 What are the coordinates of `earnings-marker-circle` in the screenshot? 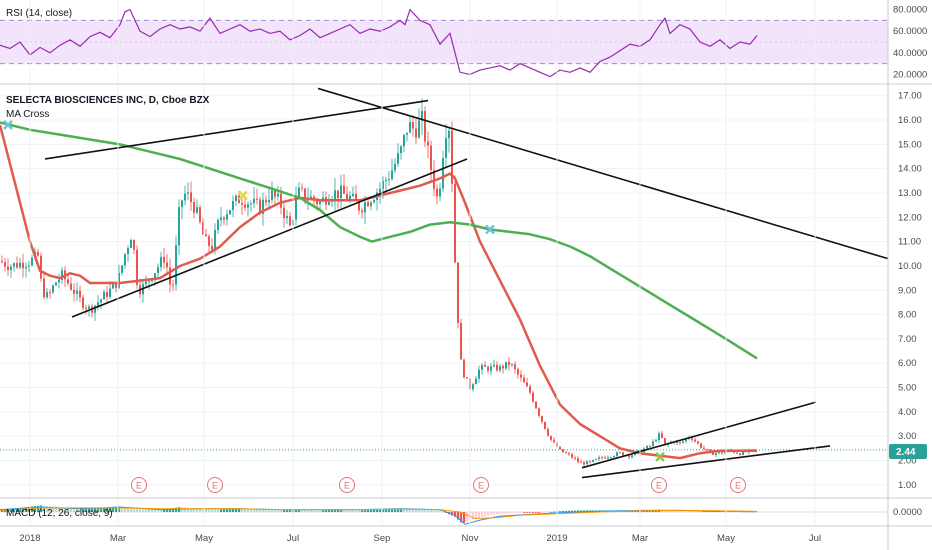 It's located at (347, 485).